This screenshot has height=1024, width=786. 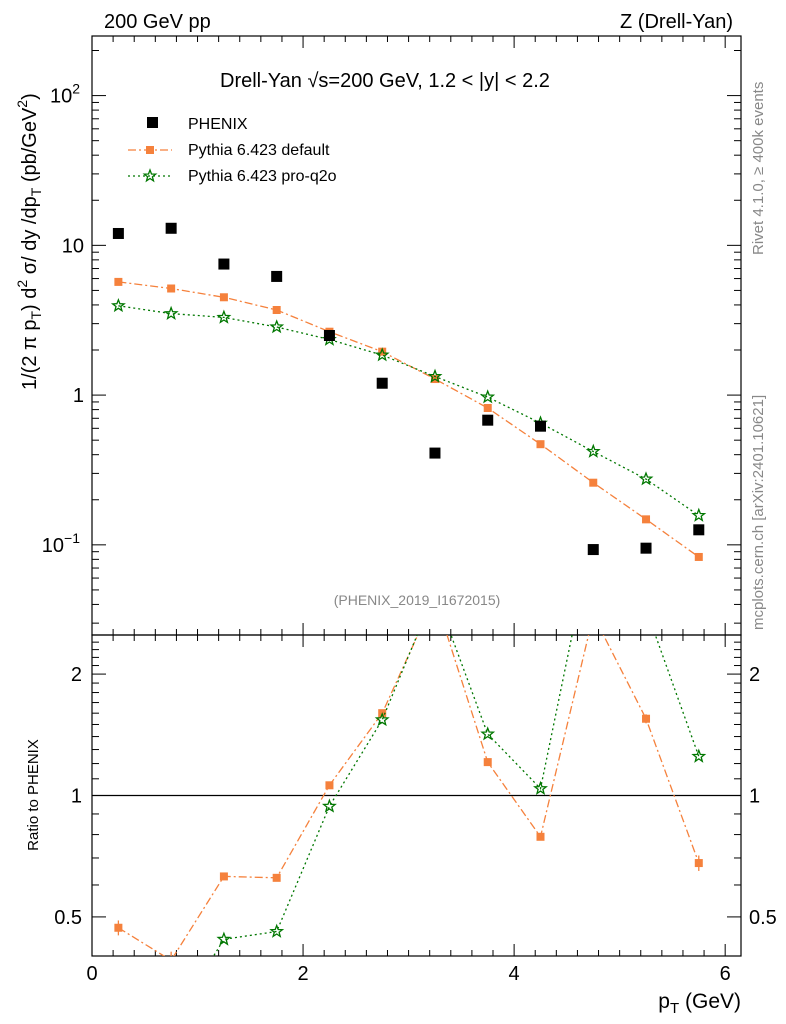 What do you see at coordinates (22, 104) in the screenshot?
I see `ylabel-sup-4: 2` at bounding box center [22, 104].